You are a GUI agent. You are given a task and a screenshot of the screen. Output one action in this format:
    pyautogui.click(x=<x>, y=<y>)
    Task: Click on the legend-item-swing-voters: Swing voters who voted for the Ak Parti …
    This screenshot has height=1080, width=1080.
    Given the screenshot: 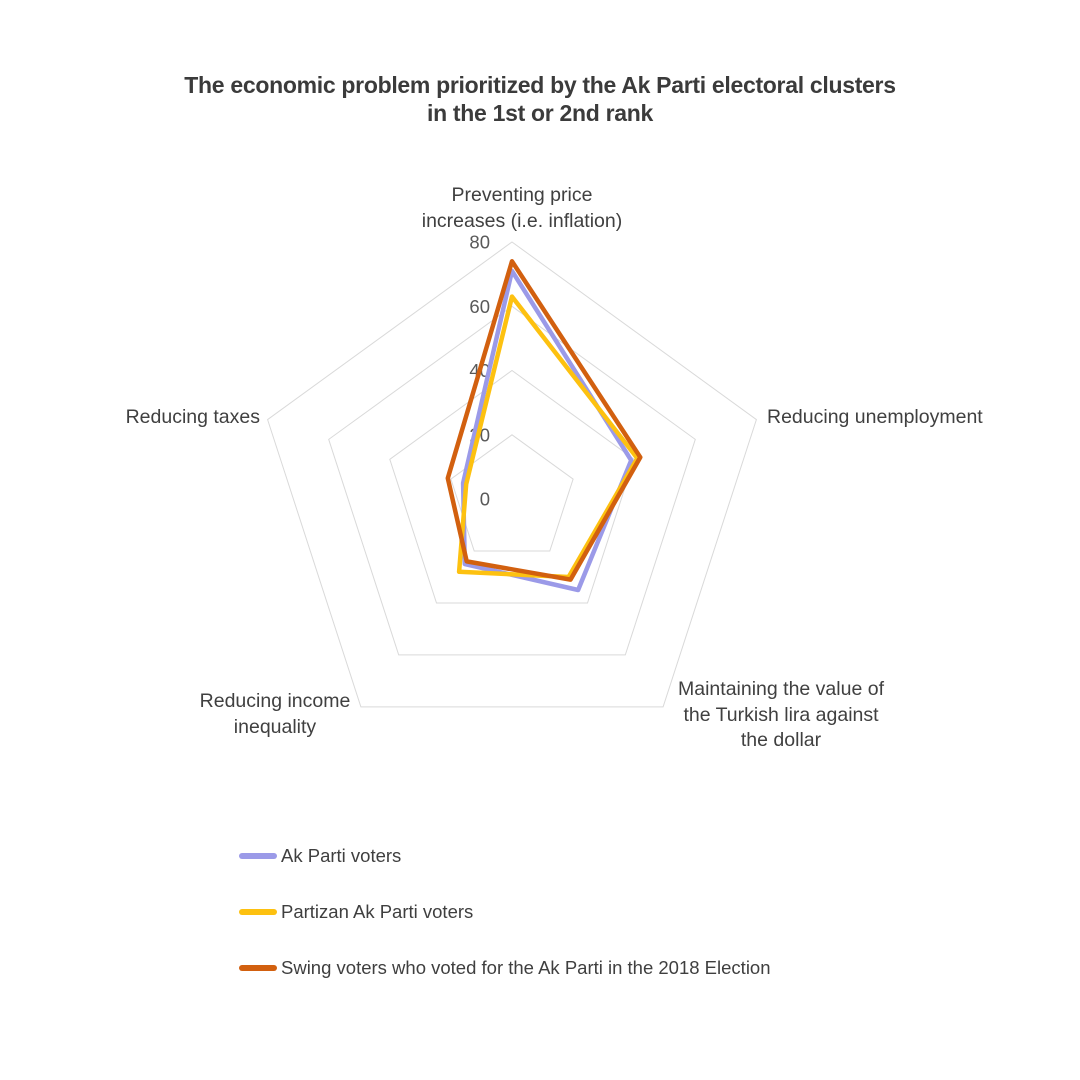 What is the action you would take?
    pyautogui.click(x=505, y=968)
    